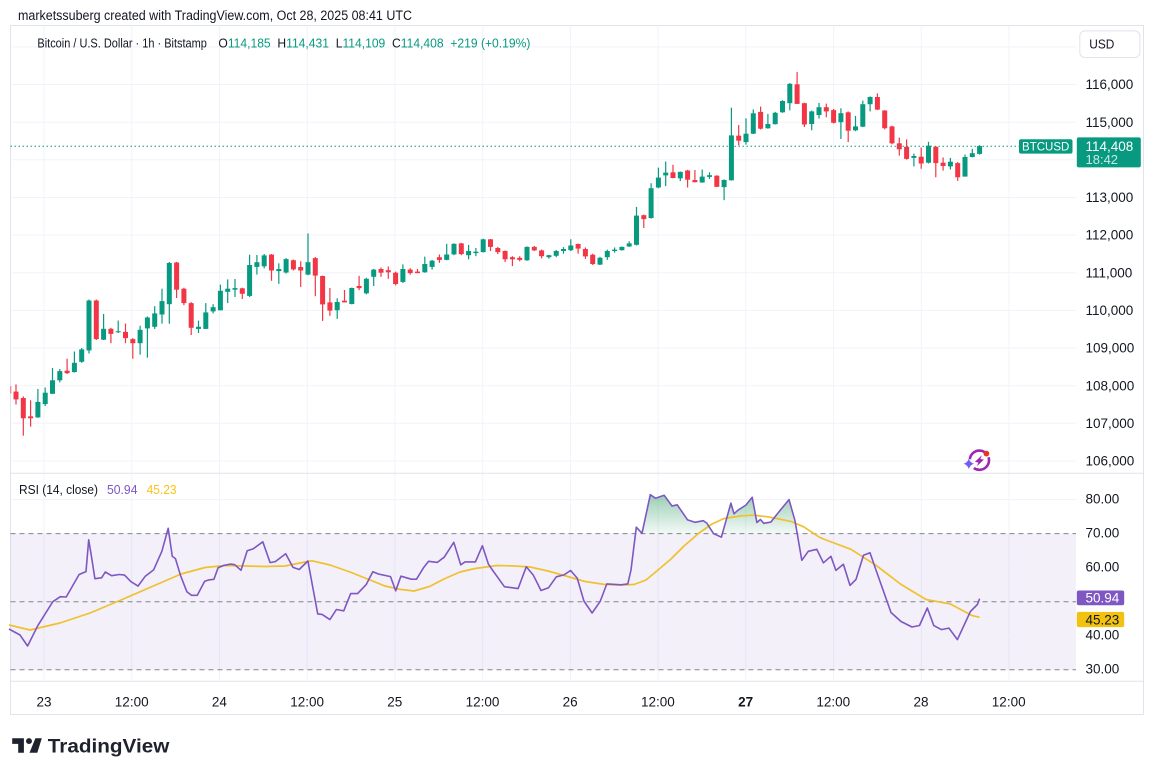  Describe the element at coordinates (1110, 461) in the screenshot. I see `svg-text: 106,000` at that location.